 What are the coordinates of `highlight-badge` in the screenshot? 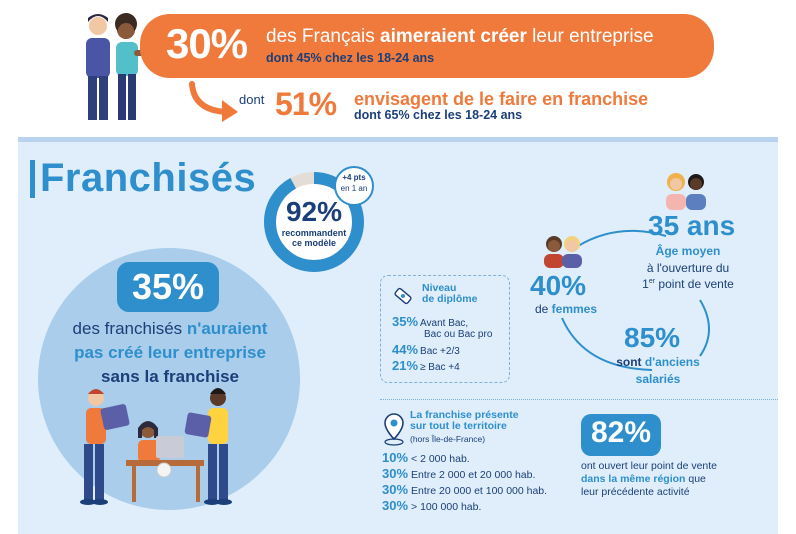 It's located at (168, 287).